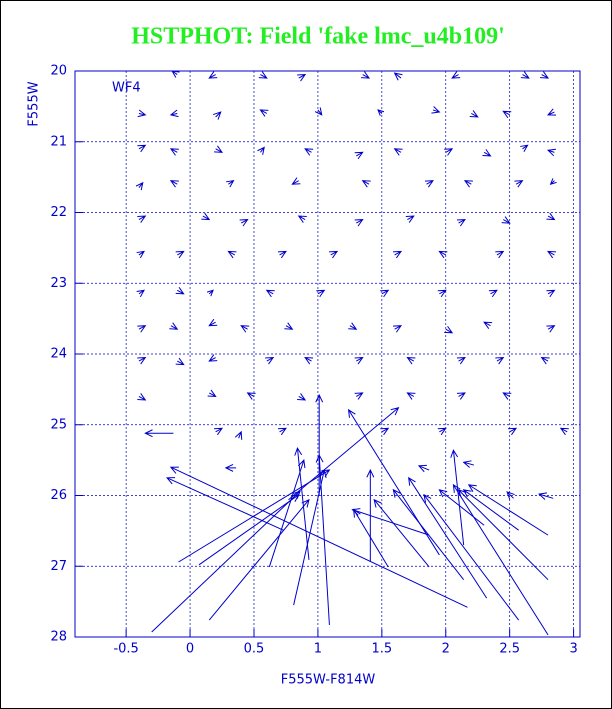 The width and height of the screenshot is (612, 709). Describe the element at coordinates (318, 649) in the screenshot. I see `x-tick-label: 1` at that location.